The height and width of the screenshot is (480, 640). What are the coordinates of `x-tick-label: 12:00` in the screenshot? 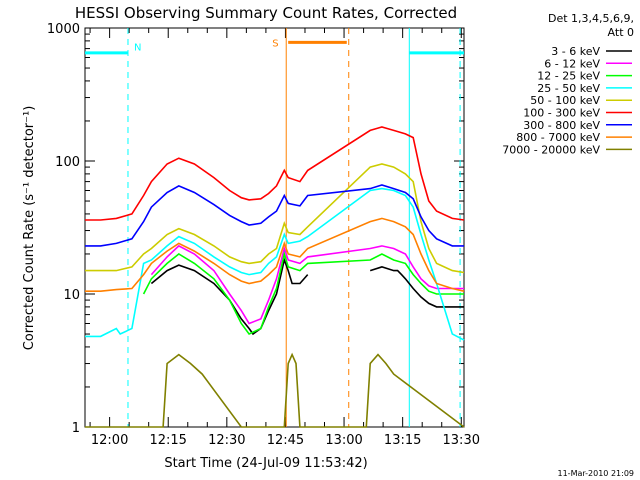 It's located at (109, 440).